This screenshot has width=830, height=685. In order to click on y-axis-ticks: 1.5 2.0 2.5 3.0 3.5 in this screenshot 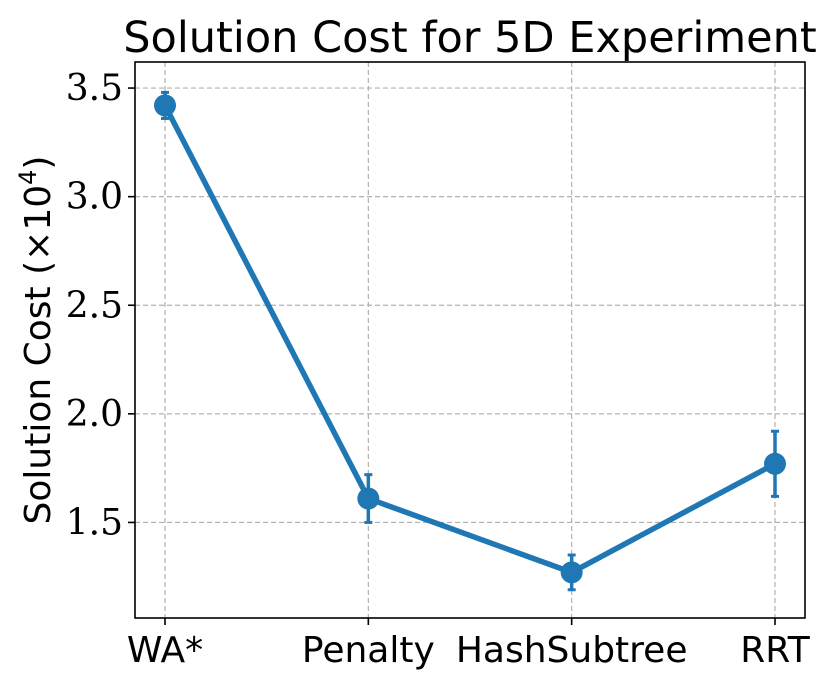, I will do `click(100, 305)`.